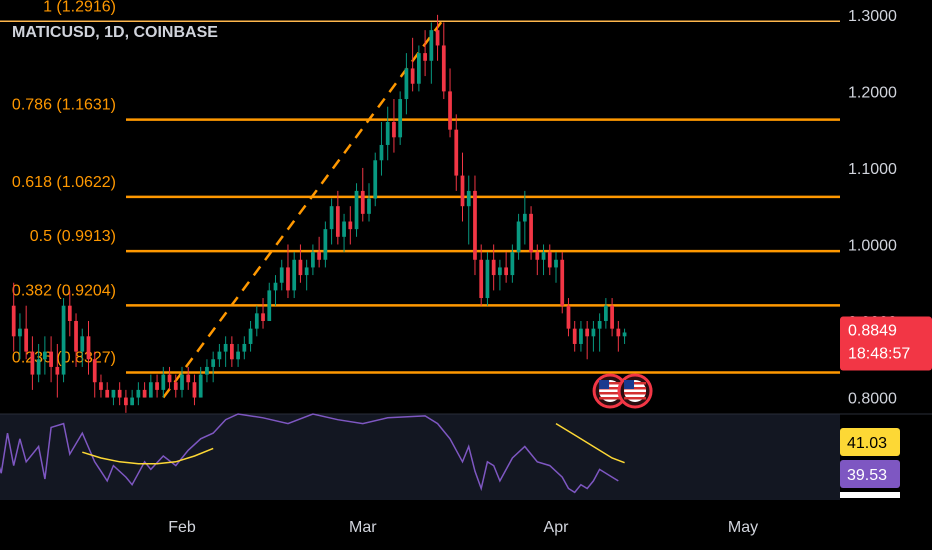  What do you see at coordinates (743, 527) in the screenshot?
I see `time-tick-label: May` at bounding box center [743, 527].